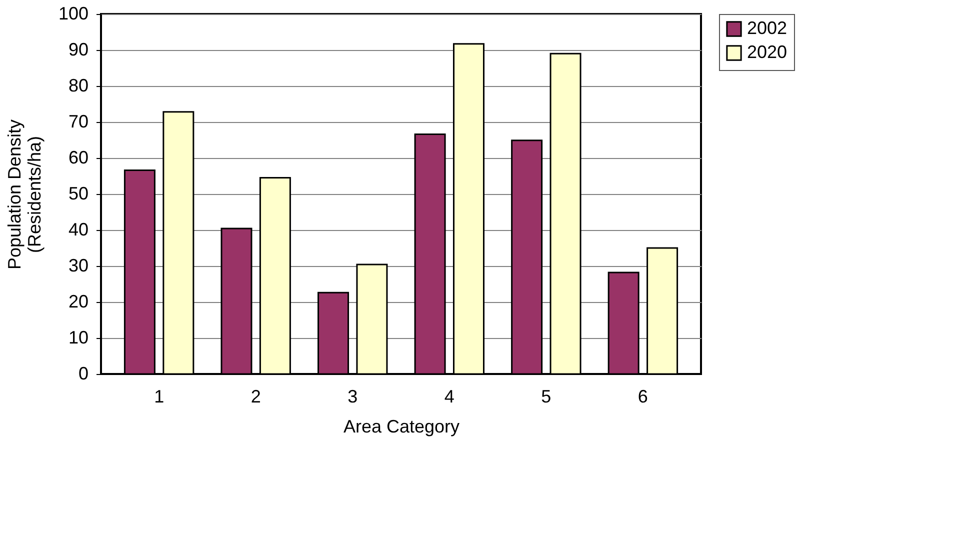  I want to click on x-tick-label: 2, so click(255, 396).